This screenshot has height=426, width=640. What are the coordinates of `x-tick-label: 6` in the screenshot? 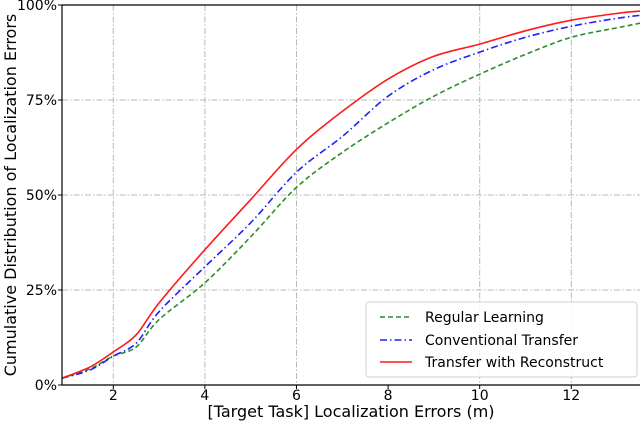 It's located at (296, 396).